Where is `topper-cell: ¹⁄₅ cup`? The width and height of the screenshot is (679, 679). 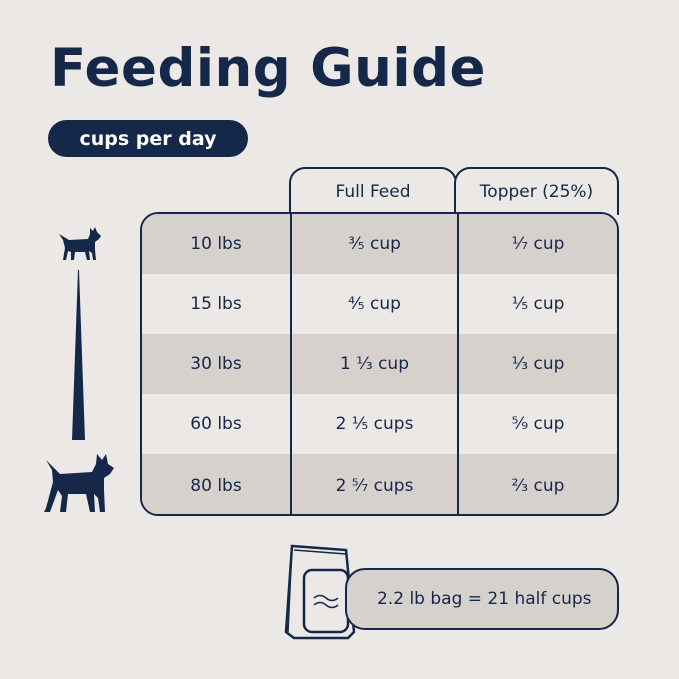 topper-cell: ¹⁄₅ cup is located at coordinates (537, 304).